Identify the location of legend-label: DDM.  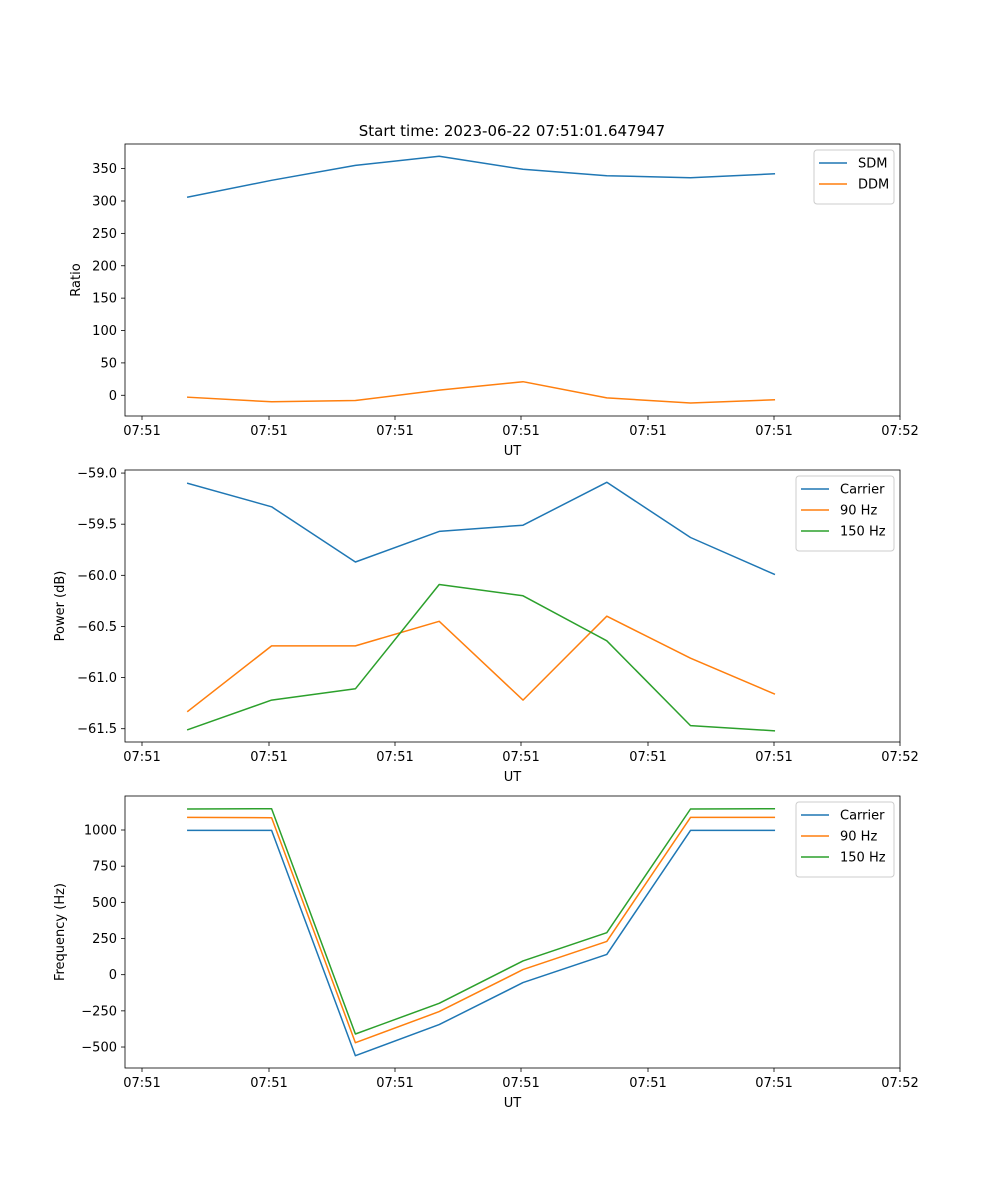
(873, 185).